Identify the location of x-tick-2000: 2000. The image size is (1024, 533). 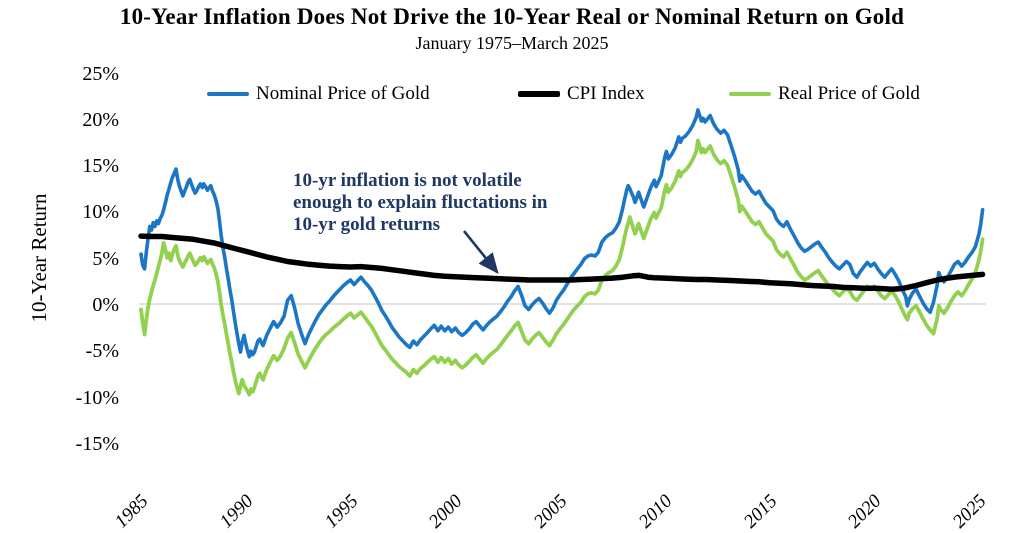
(446, 511).